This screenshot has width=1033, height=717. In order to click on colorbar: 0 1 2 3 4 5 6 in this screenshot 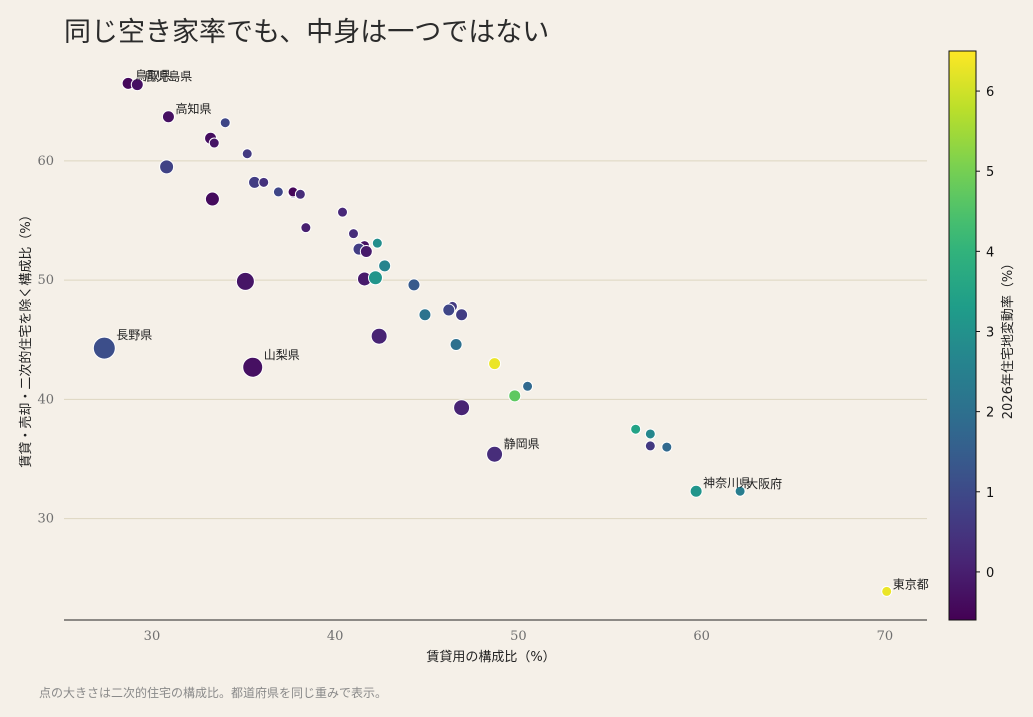, I will do `click(971, 335)`.